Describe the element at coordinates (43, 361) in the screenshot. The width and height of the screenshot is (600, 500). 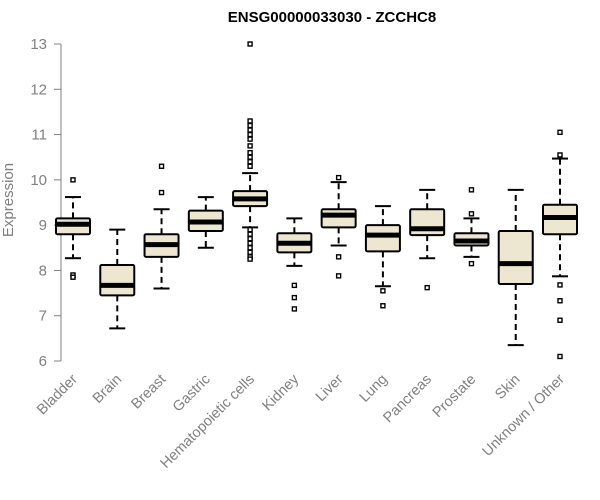
I see `y-tick-label: 6` at that location.